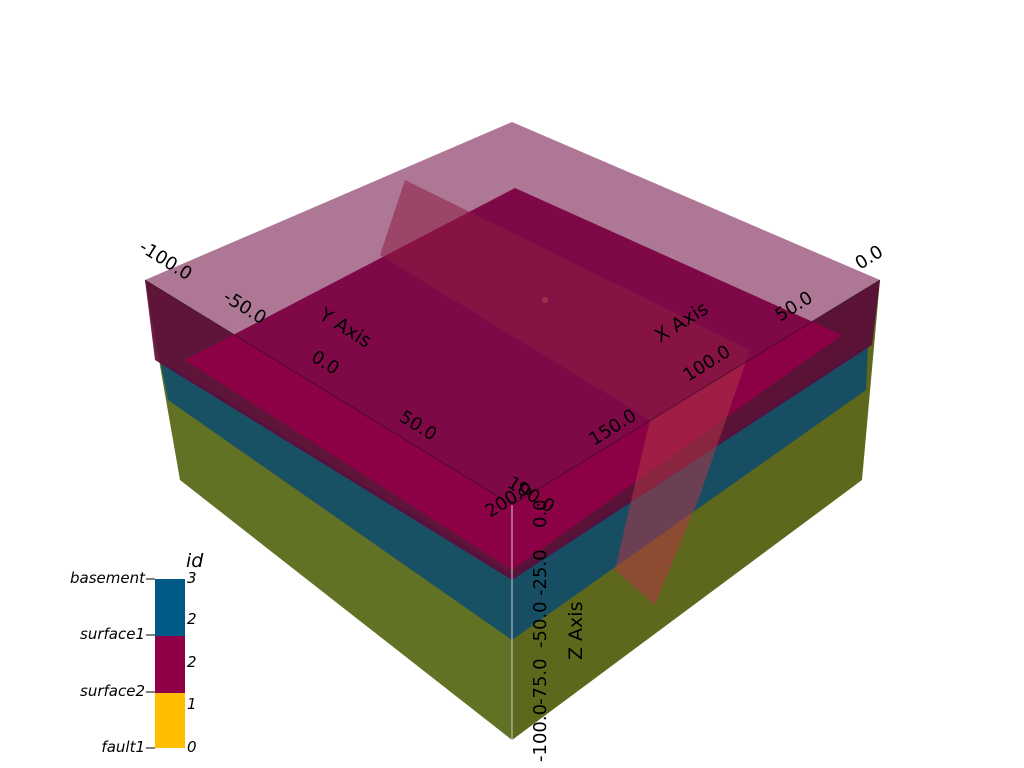  Describe the element at coordinates (192, 704) in the screenshot. I see `legend-value: 1` at that location.